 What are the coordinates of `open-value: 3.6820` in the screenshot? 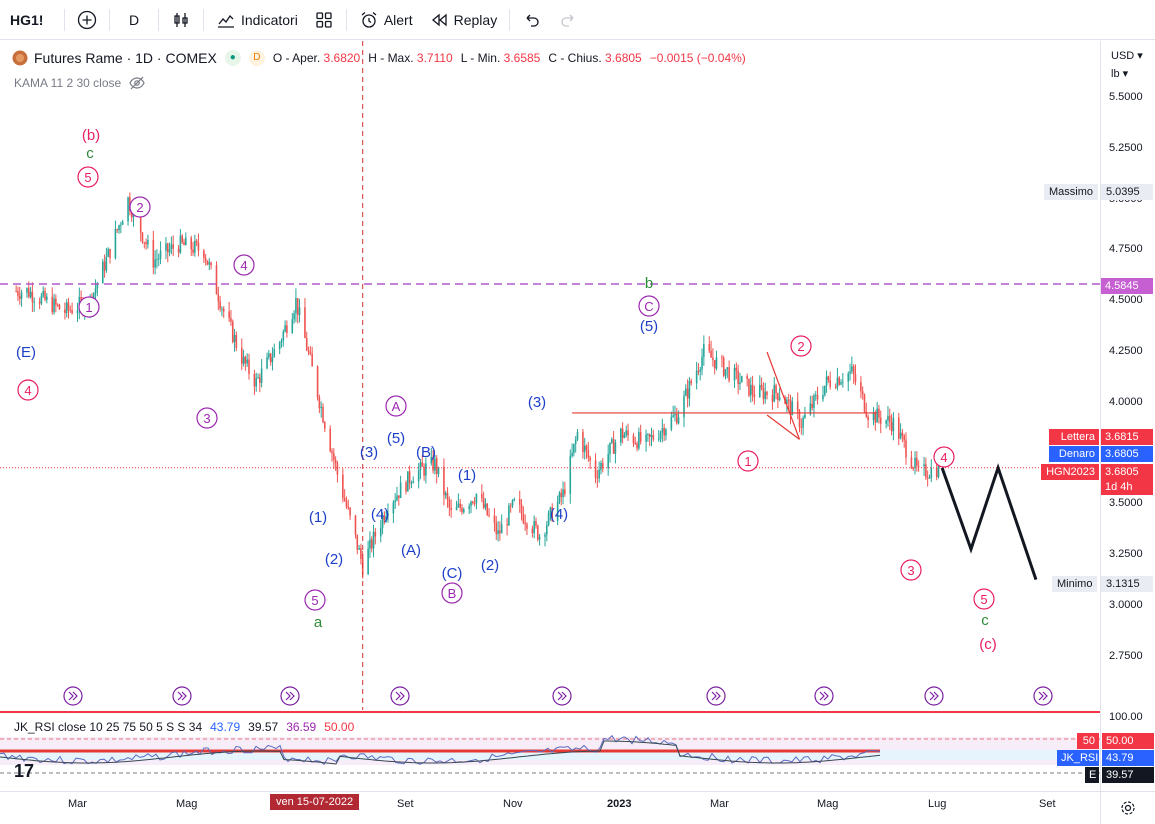 It's located at (342, 58).